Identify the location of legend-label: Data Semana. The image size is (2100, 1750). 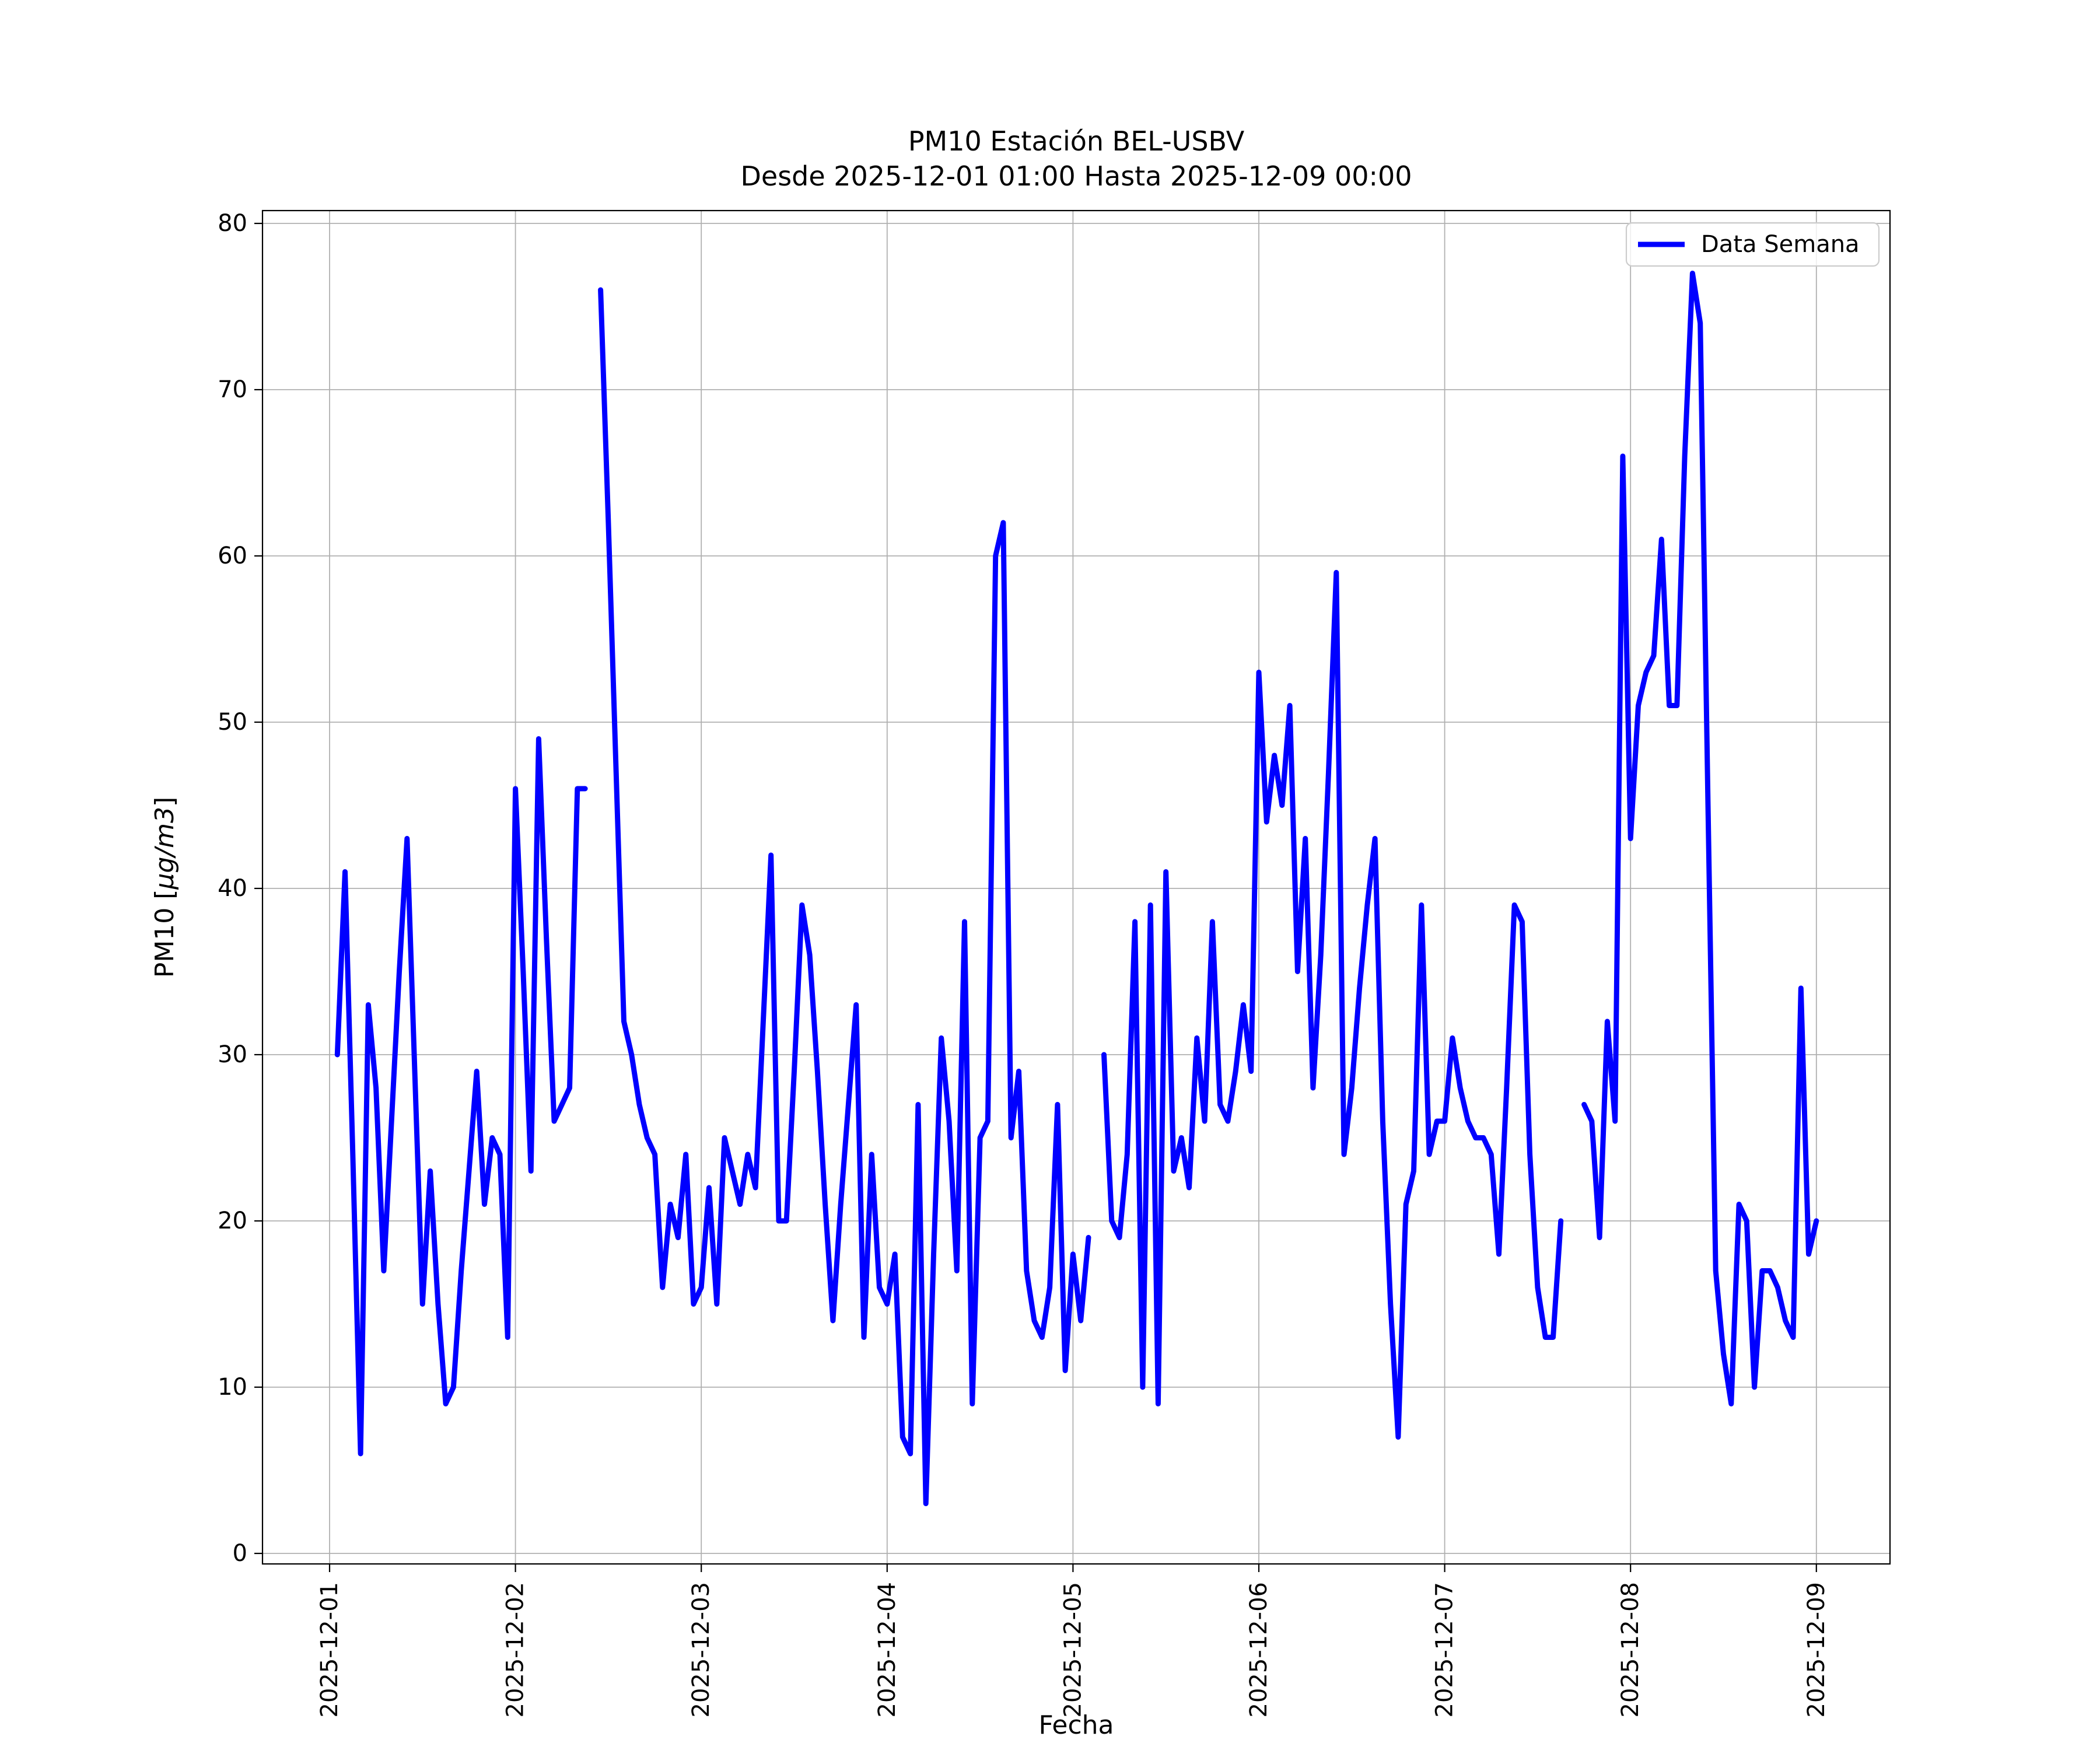
(1780, 244).